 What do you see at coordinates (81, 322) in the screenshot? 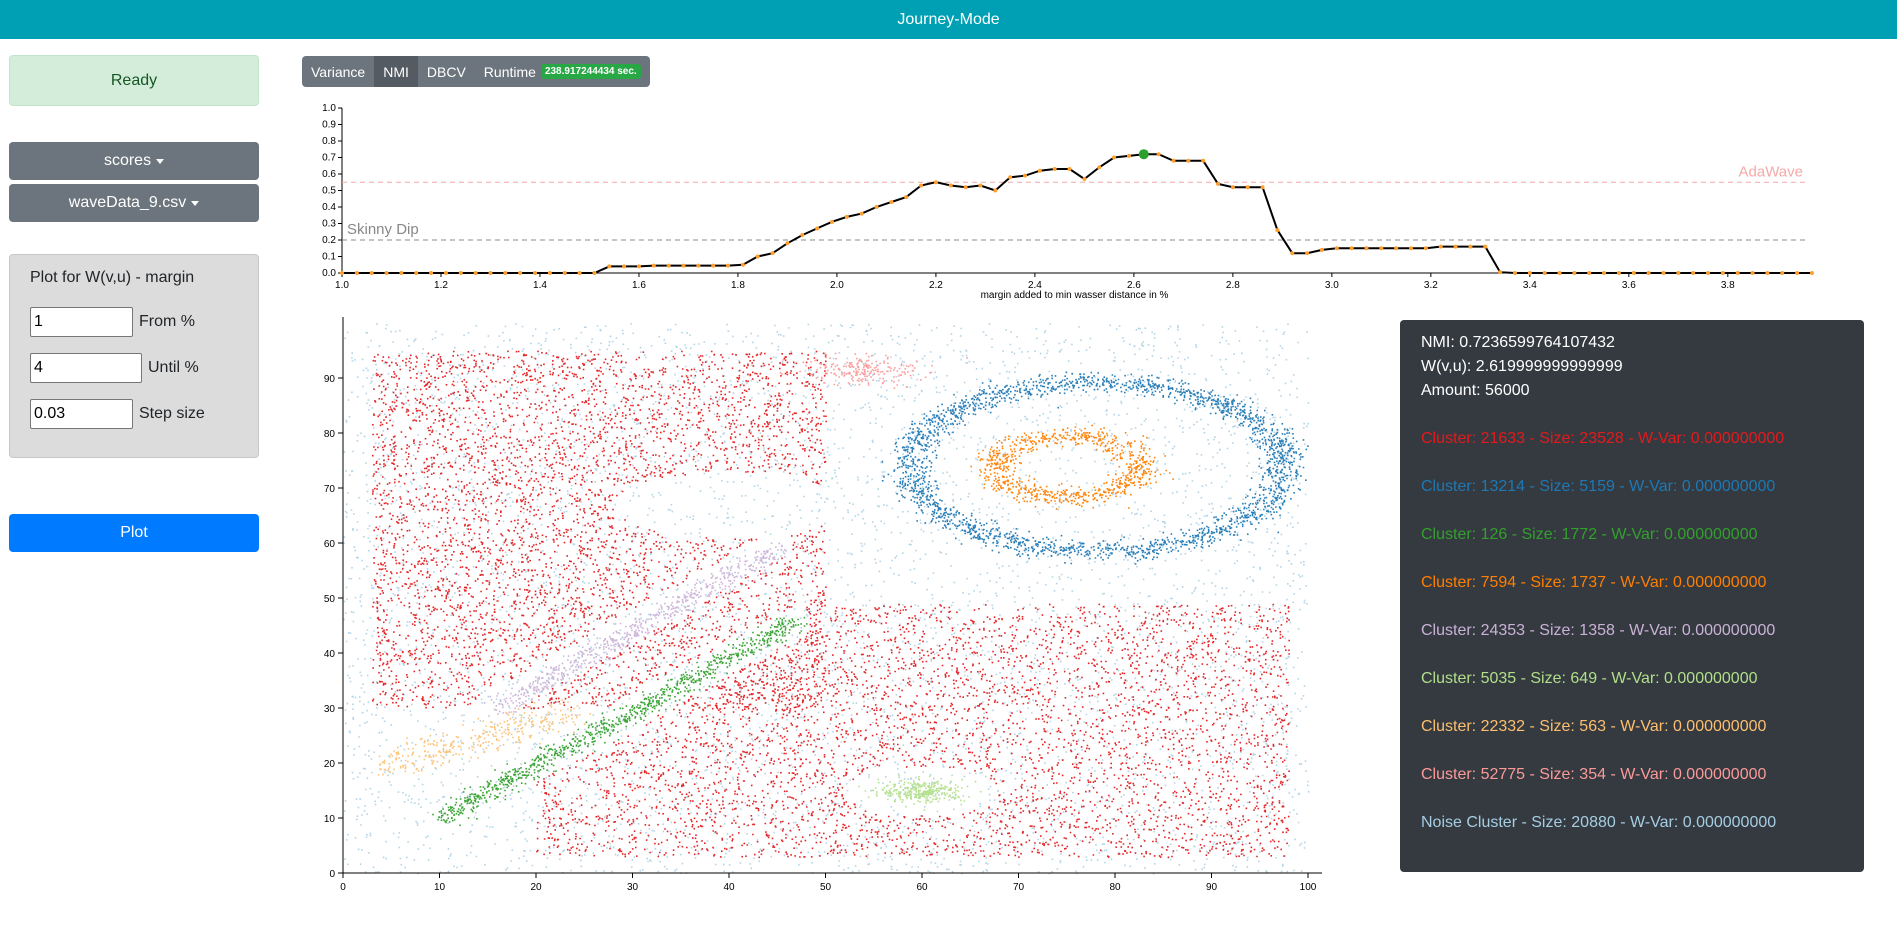
I see `from-input` at bounding box center [81, 322].